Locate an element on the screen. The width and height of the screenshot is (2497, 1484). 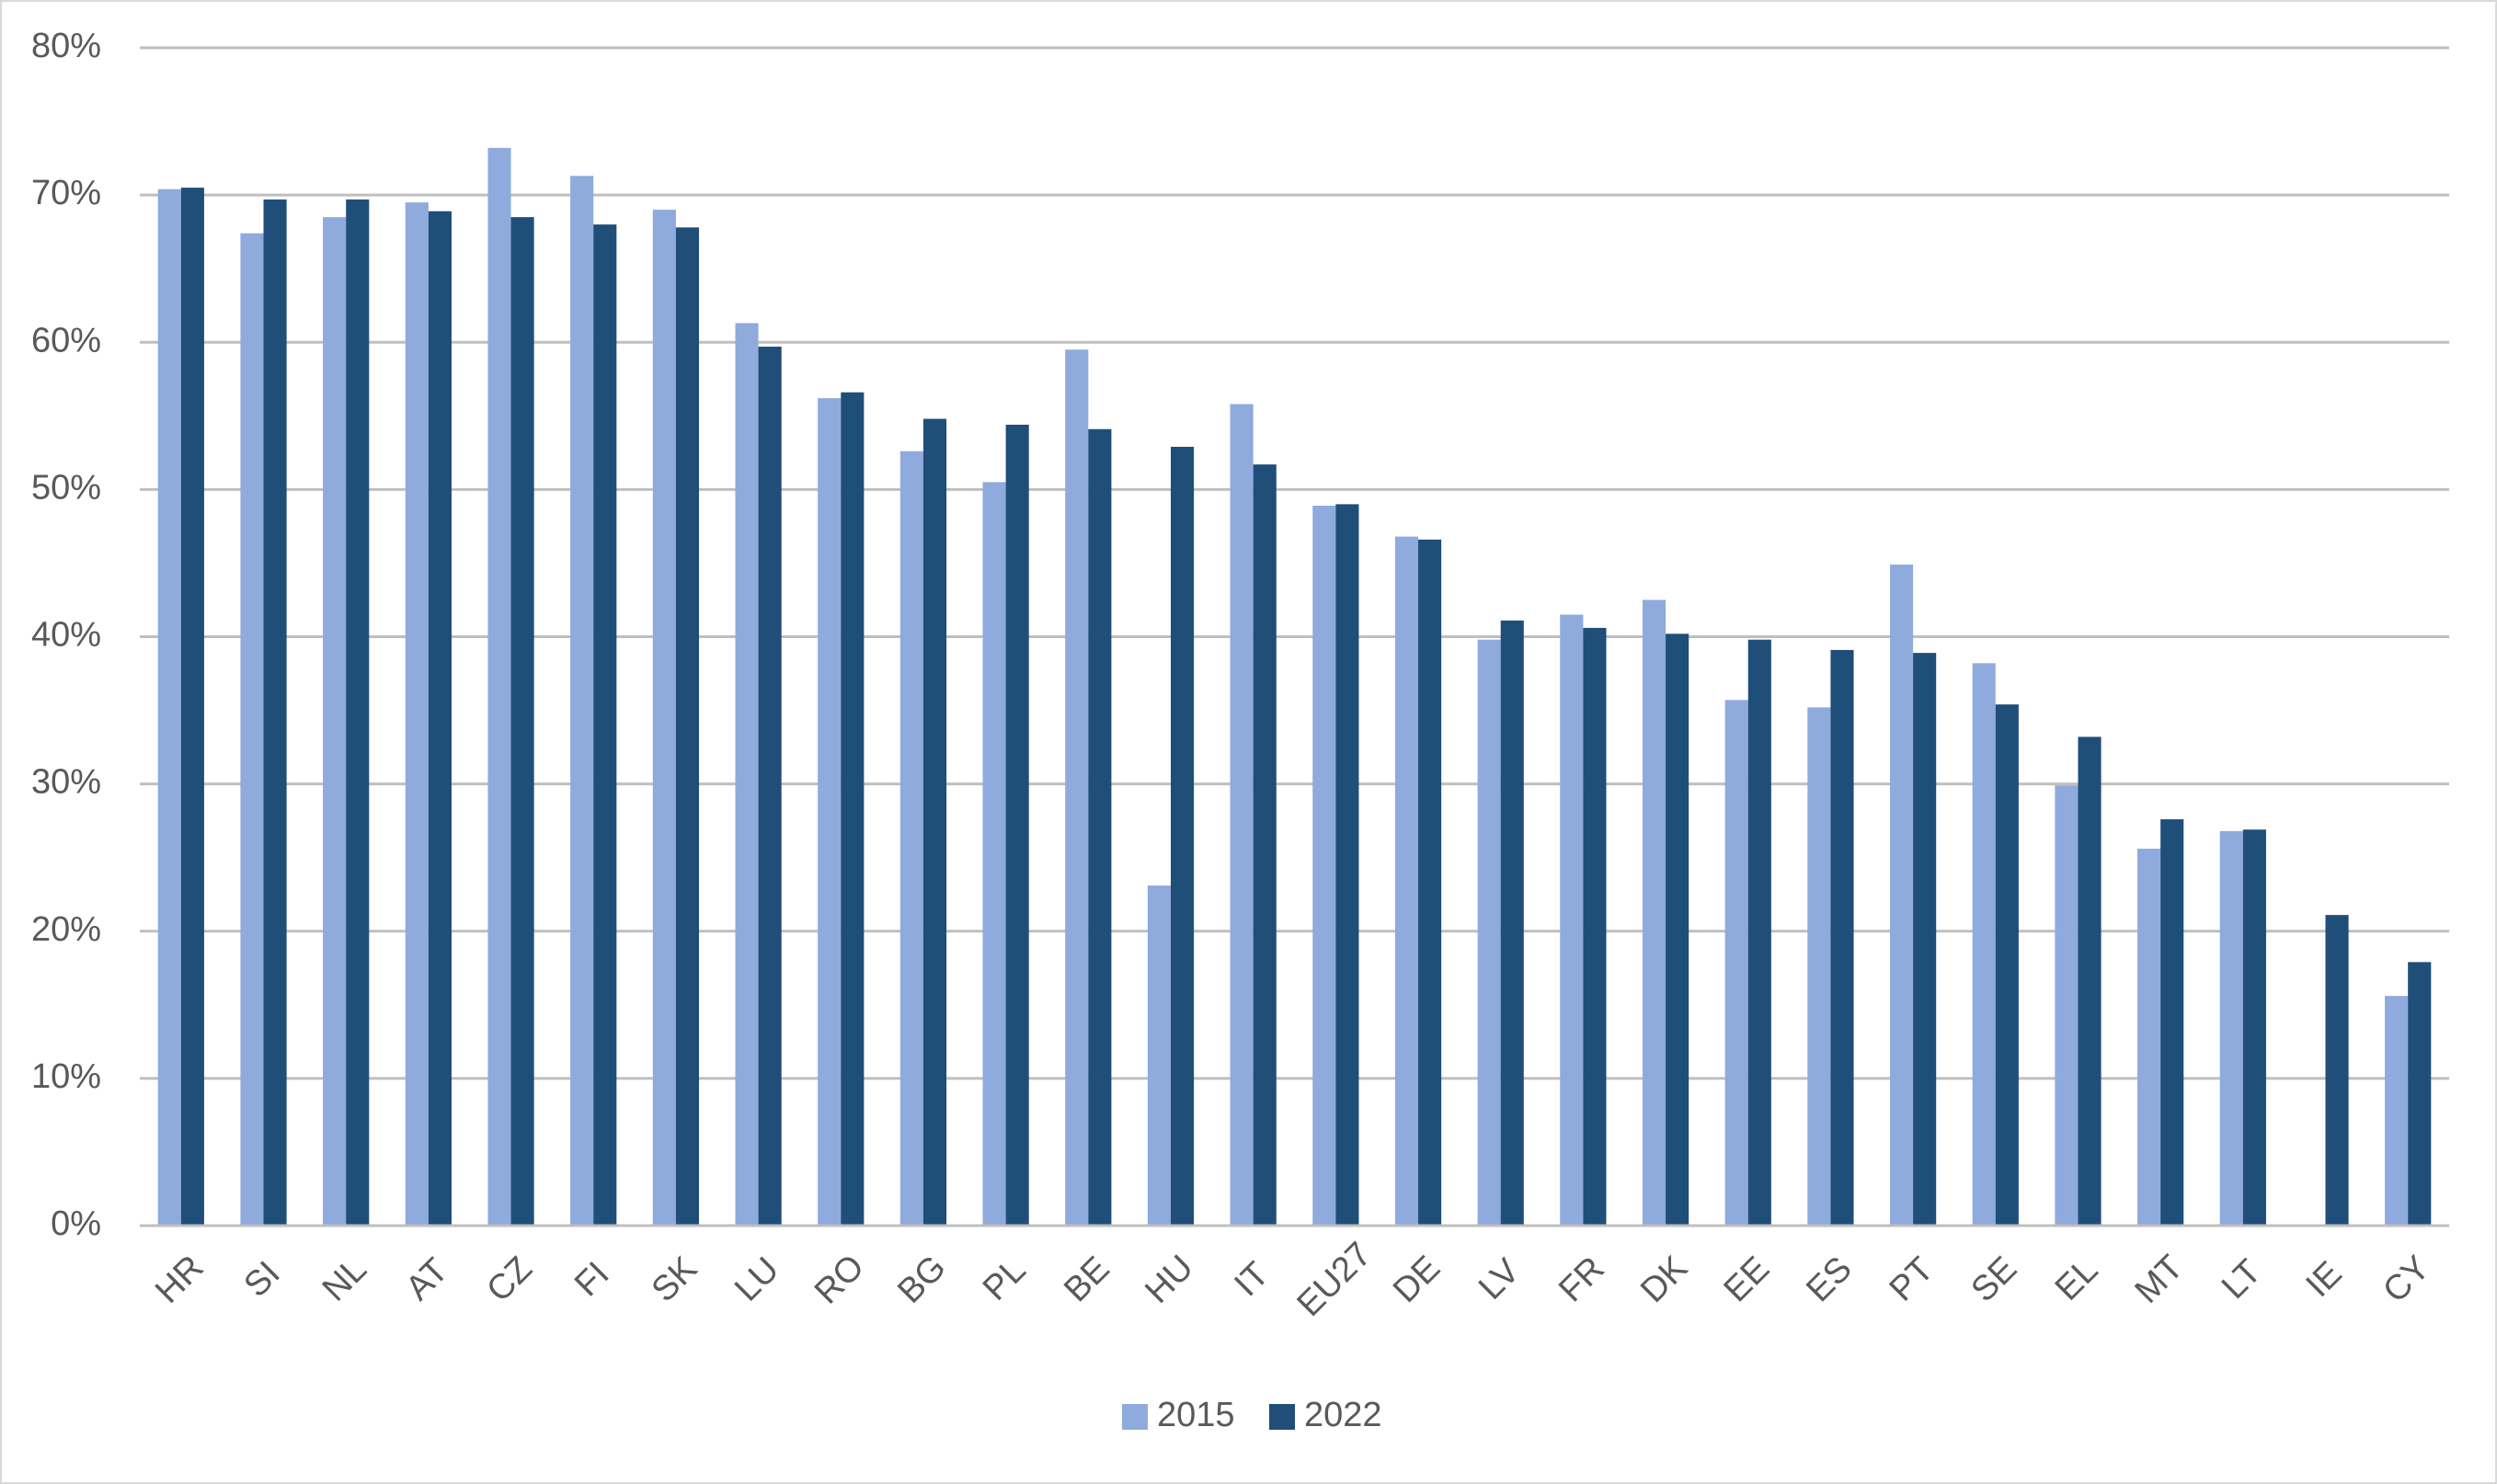
y-tick-label: 20% is located at coordinates (66, 930).